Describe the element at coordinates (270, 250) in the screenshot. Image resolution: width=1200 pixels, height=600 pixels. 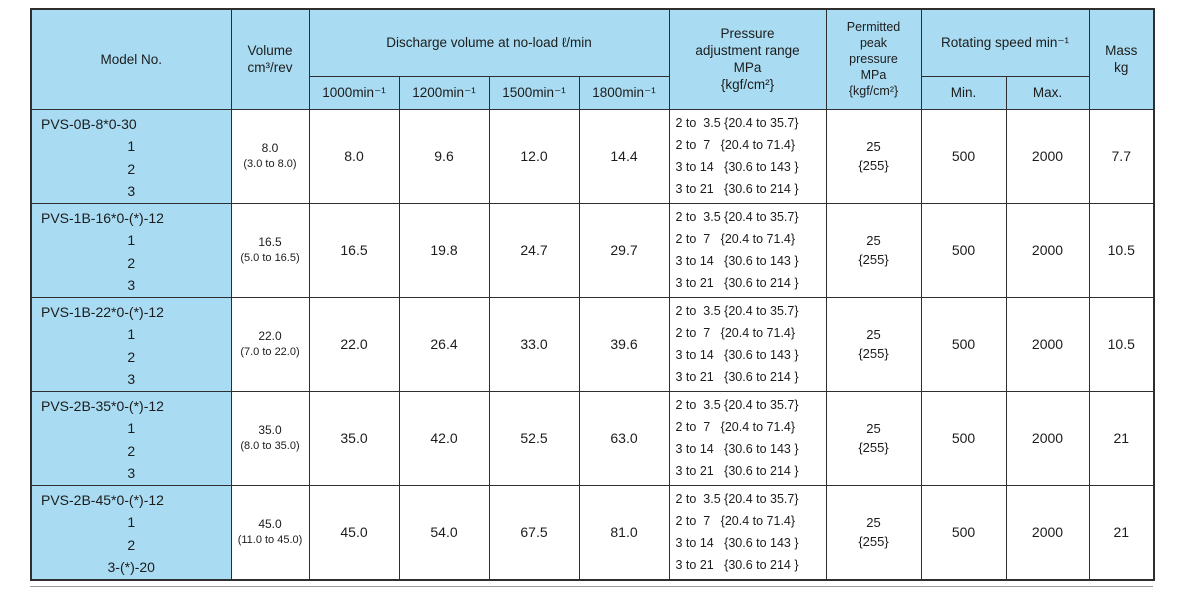
I see `volume-cell: 16.5 (5.0 to 16.5)` at that location.